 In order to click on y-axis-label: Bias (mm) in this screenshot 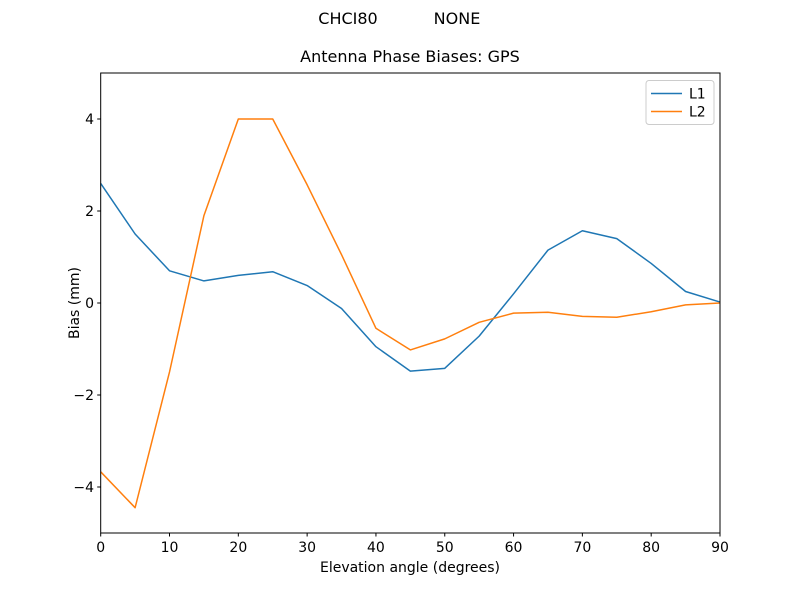, I will do `click(75, 303)`.